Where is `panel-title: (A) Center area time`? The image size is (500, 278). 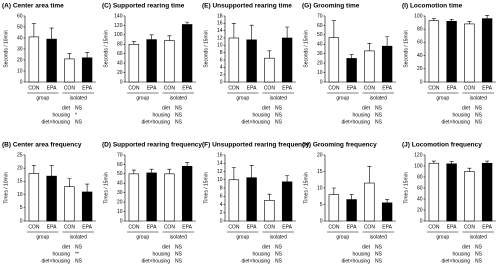 panel-title: (A) Center area time is located at coordinates (33, 6).